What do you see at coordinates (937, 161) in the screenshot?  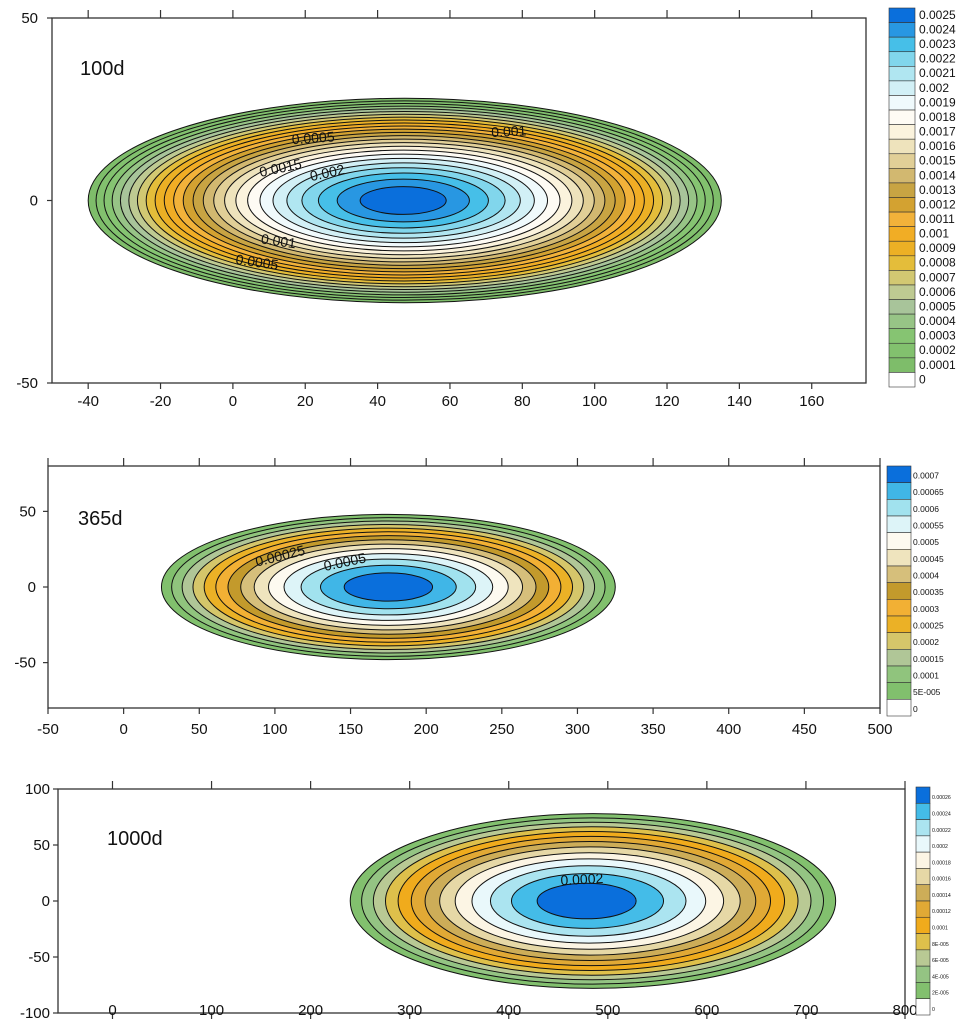 I see `legend-label: 0.0015` at bounding box center [937, 161].